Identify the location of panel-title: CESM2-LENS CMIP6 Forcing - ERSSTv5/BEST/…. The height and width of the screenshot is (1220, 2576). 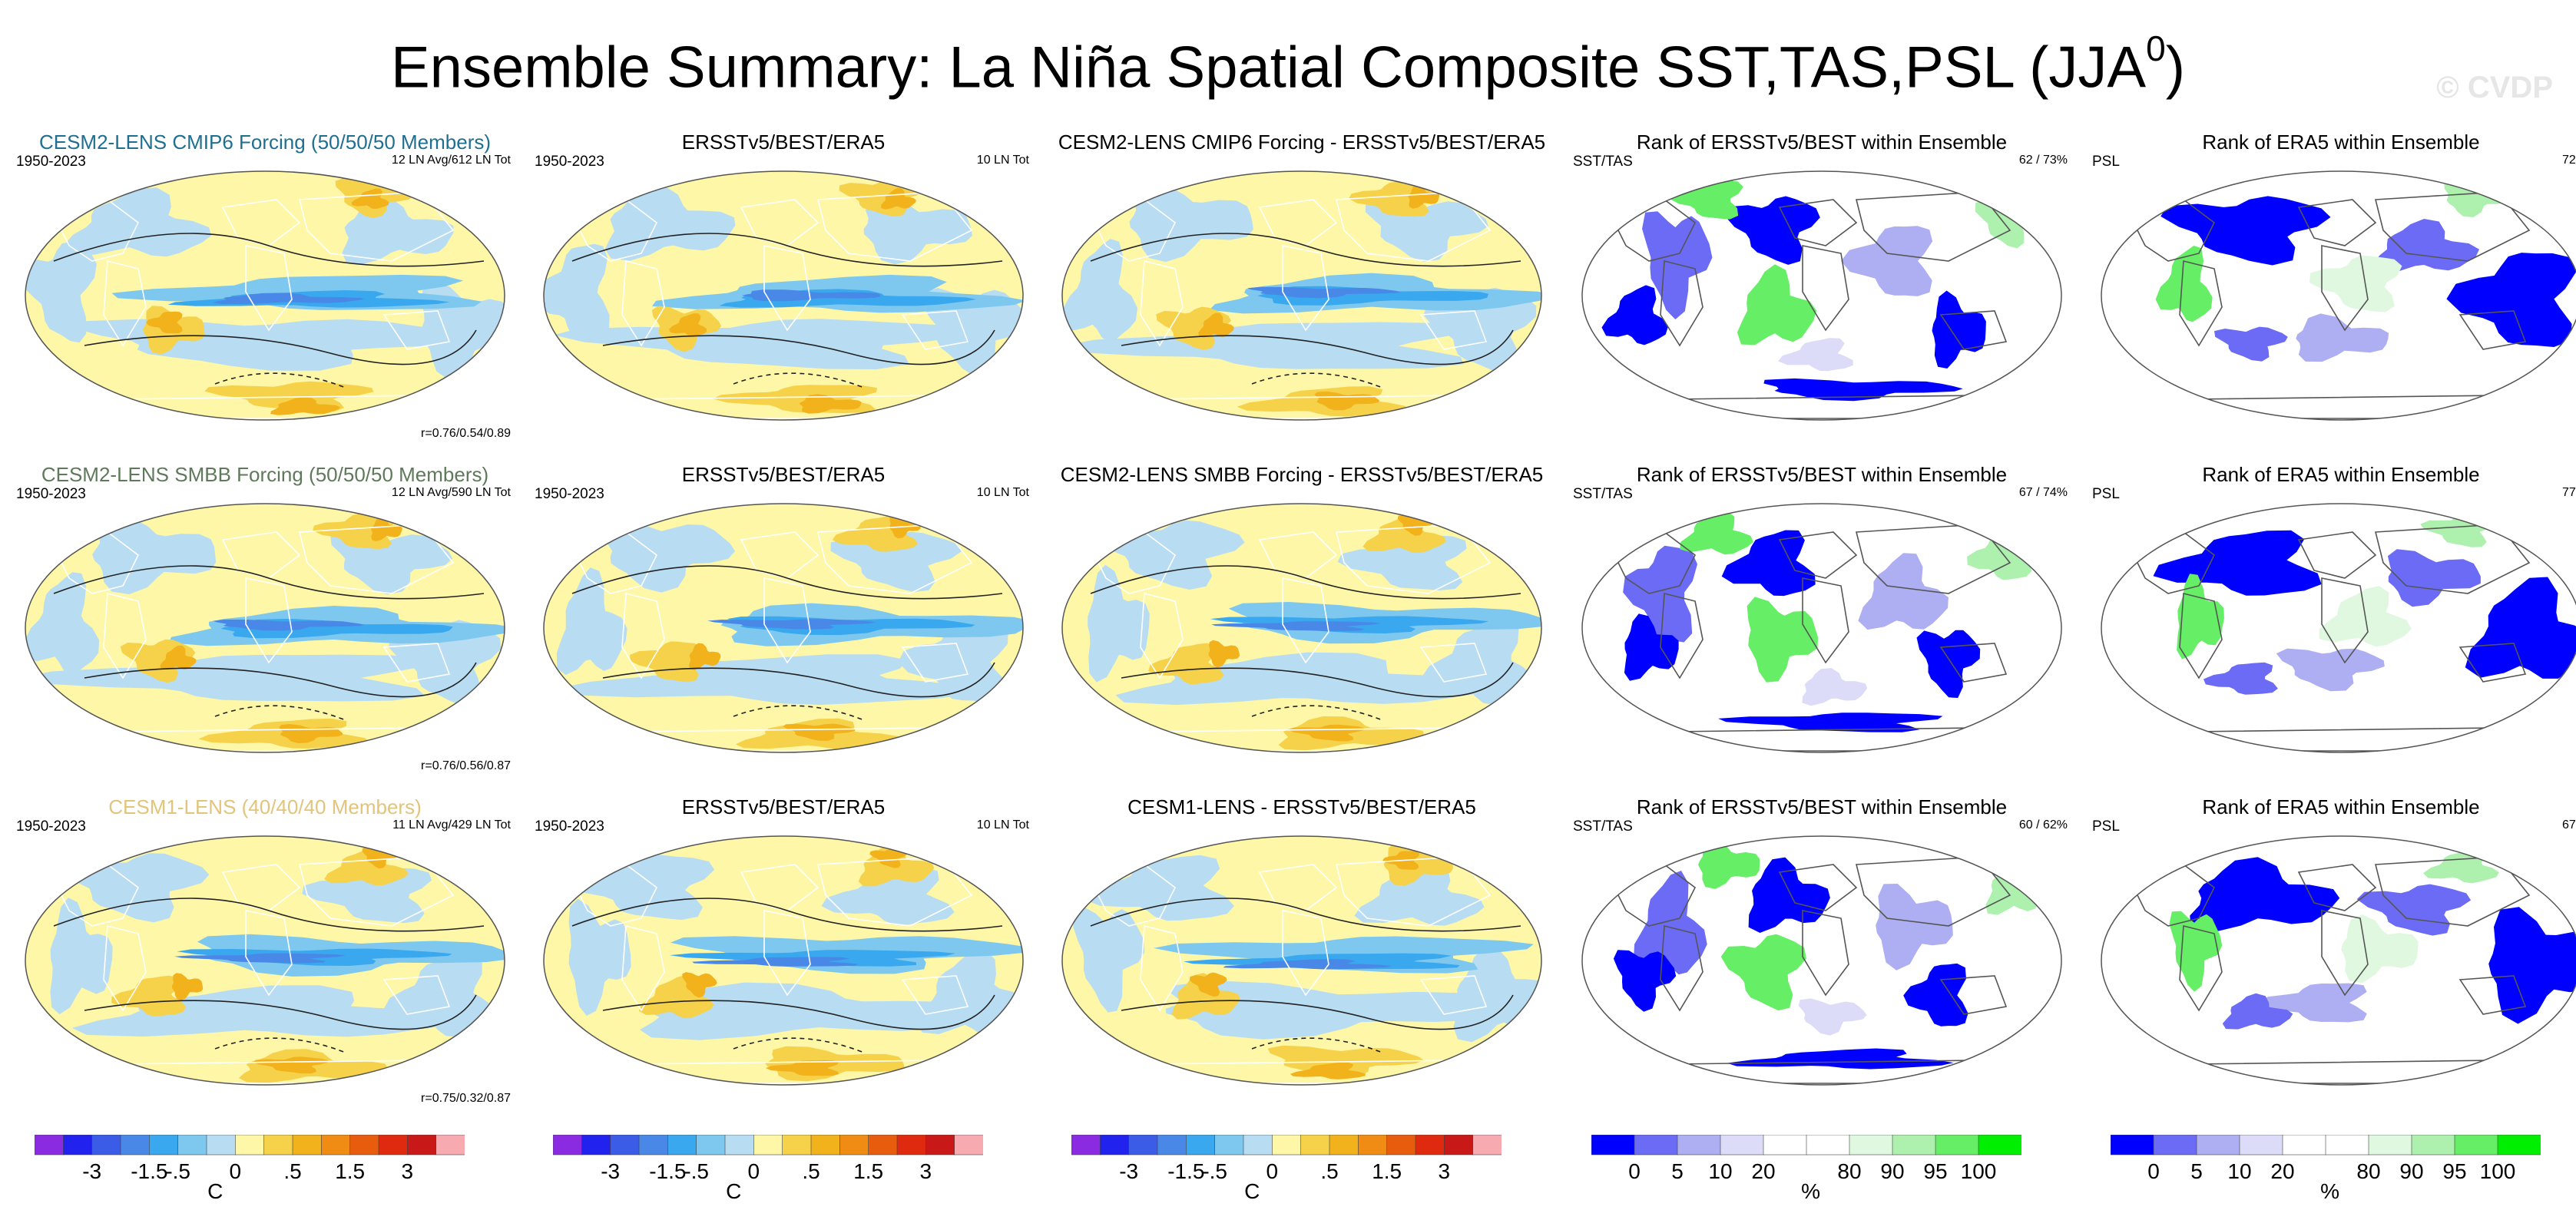
(1302, 142).